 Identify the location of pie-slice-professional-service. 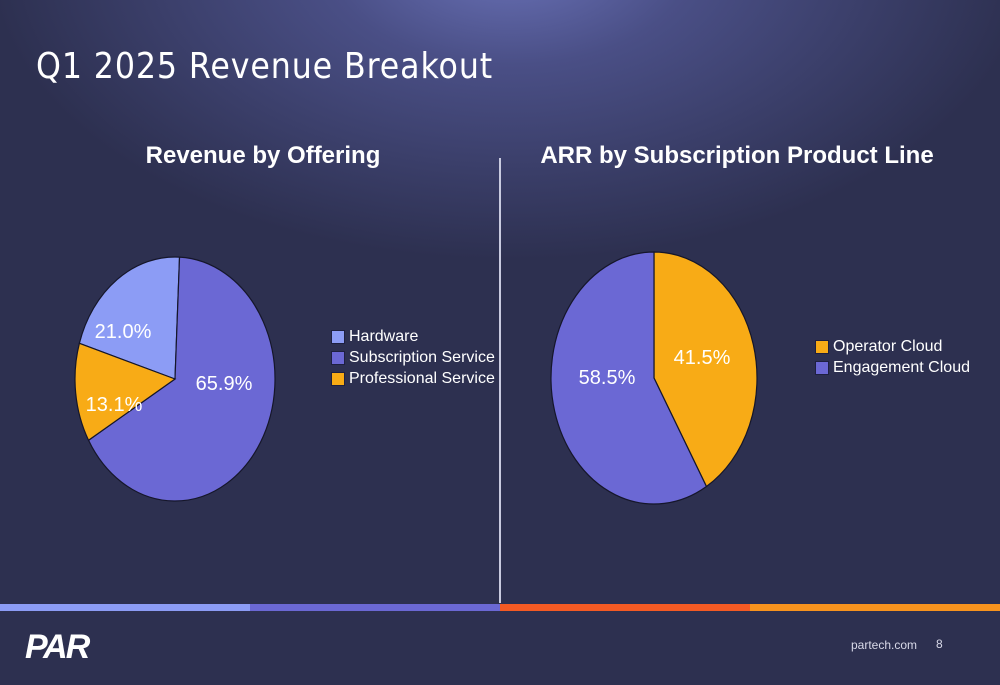
(125, 392).